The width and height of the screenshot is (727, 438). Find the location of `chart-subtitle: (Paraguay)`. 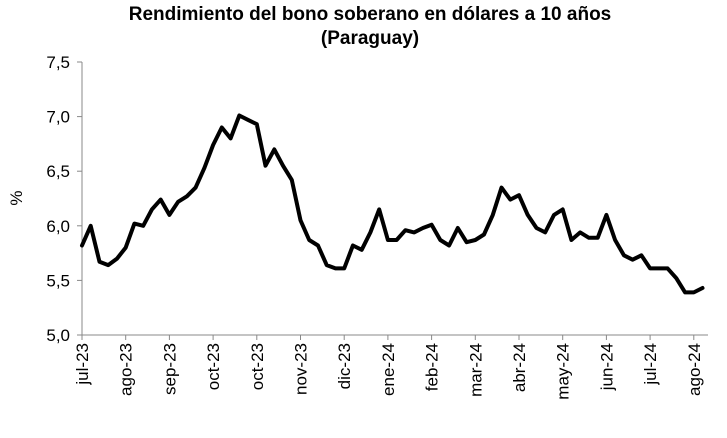

chart-subtitle: (Paraguay) is located at coordinates (370, 38).